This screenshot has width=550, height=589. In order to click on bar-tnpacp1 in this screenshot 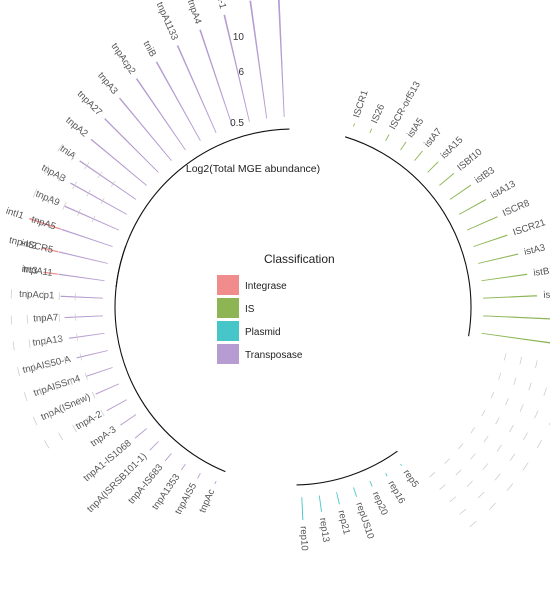, I will do `click(81, 297)`.